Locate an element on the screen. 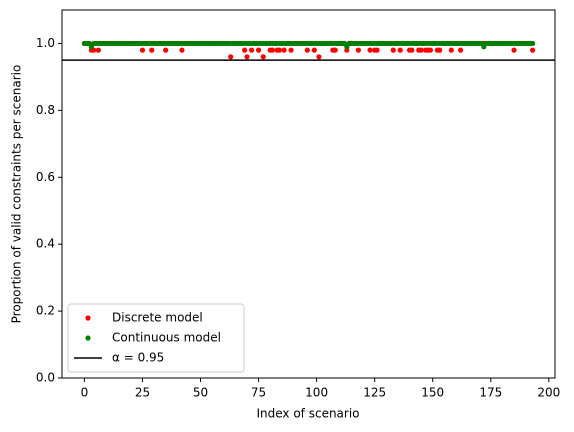 This screenshot has width=574, height=432. x-tick-label: 125 is located at coordinates (374, 393).